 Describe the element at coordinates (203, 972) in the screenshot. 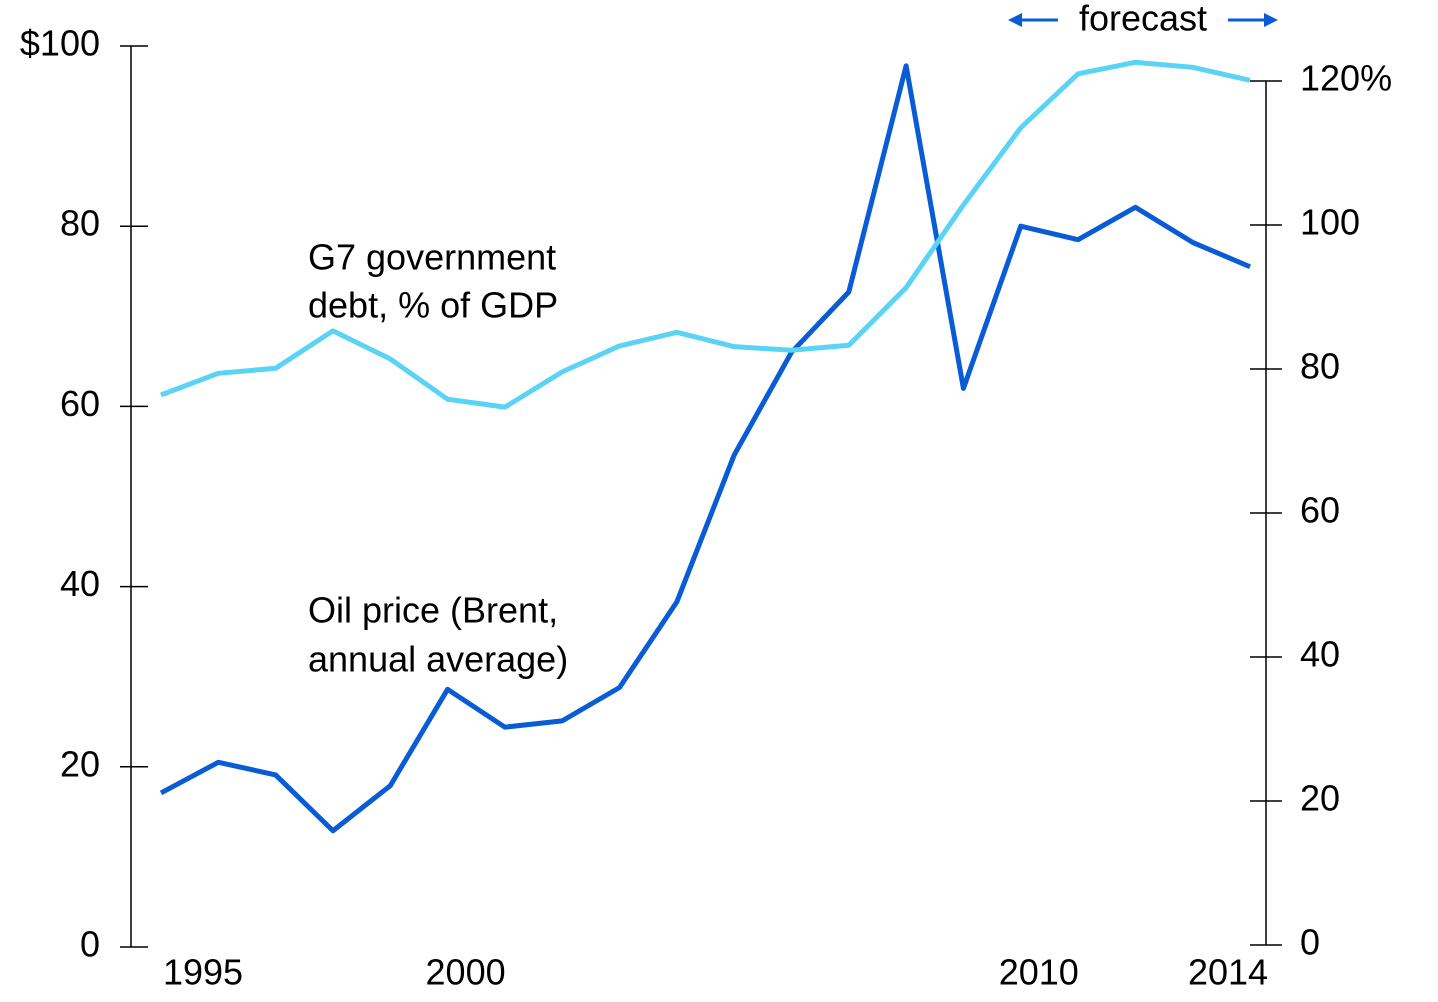

I see `x-tick-label: 1995` at that location.